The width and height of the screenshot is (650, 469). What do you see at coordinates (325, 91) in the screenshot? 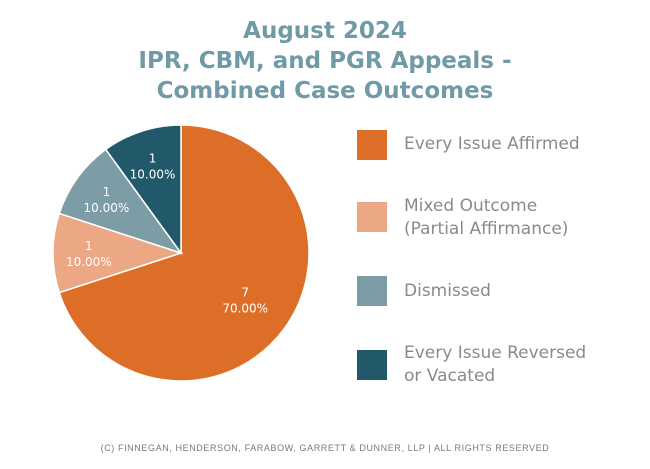
I see `chart-title-line-3: Combined Case Outcomes` at bounding box center [325, 91].